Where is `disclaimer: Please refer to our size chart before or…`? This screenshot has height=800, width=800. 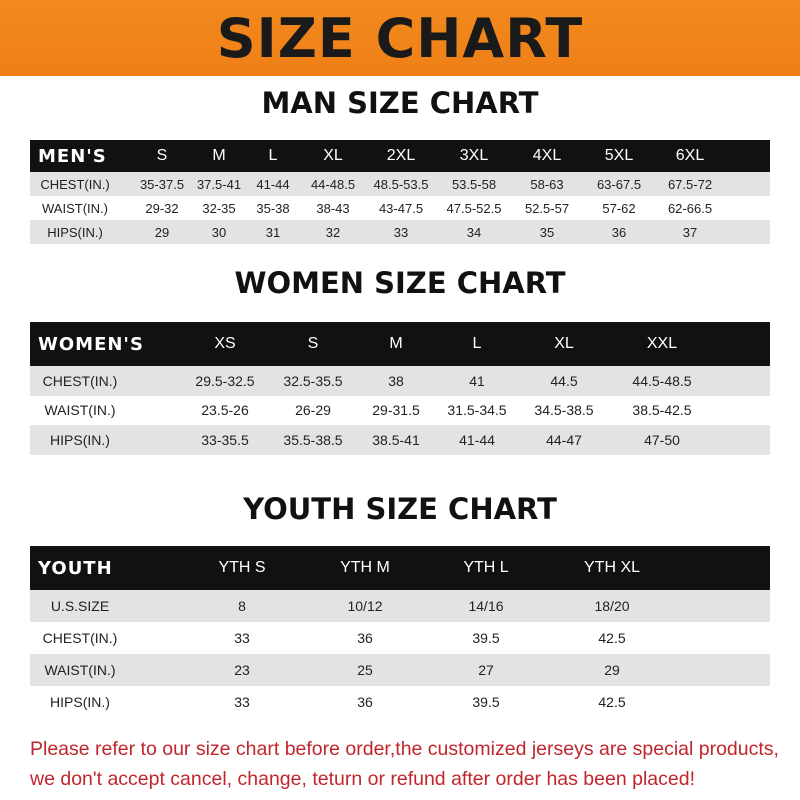 disclaimer: Please refer to our size chart before or… is located at coordinates (410, 764).